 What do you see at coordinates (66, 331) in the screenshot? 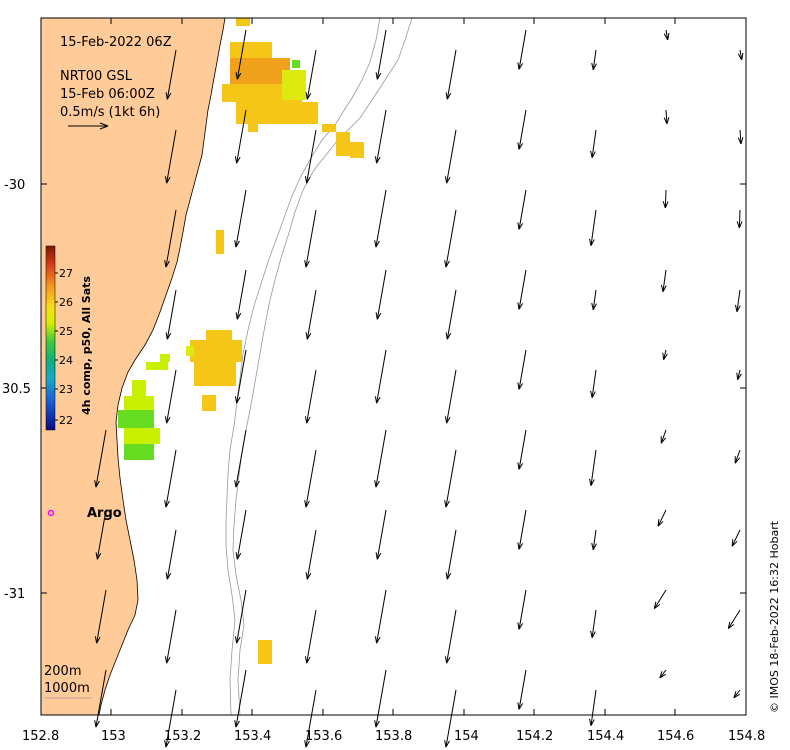
I see `colorbar-tick-label: 25` at bounding box center [66, 331].